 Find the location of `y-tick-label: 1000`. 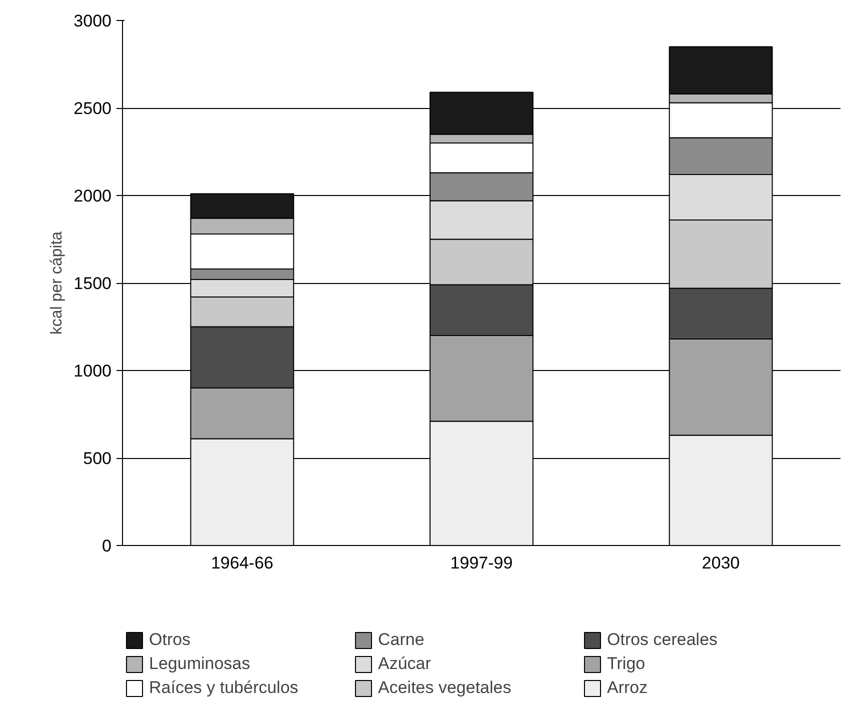

y-tick-label: 1000 is located at coordinates (93, 371).